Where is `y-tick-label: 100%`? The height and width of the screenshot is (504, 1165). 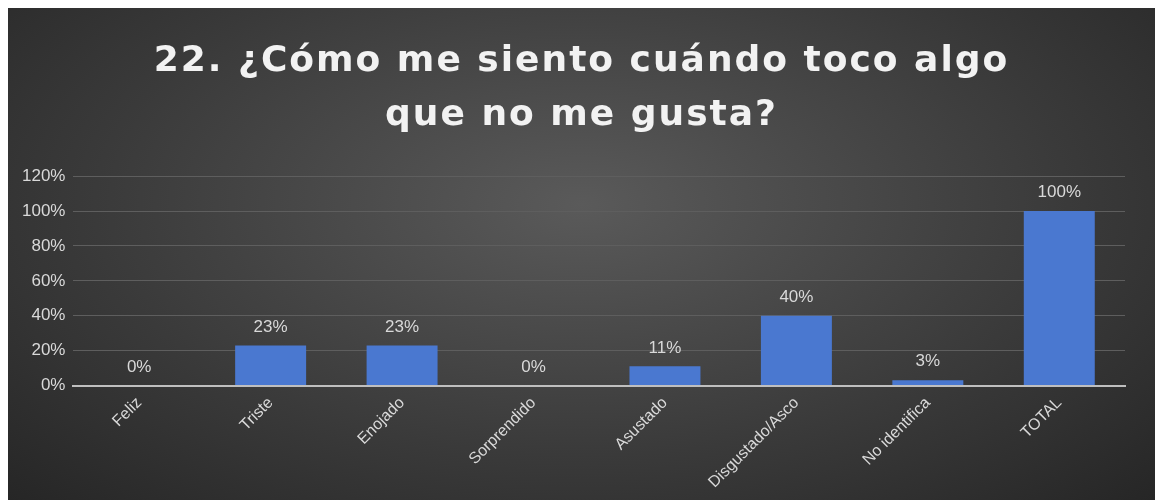
y-tick-label: 100% is located at coordinates (44, 210).